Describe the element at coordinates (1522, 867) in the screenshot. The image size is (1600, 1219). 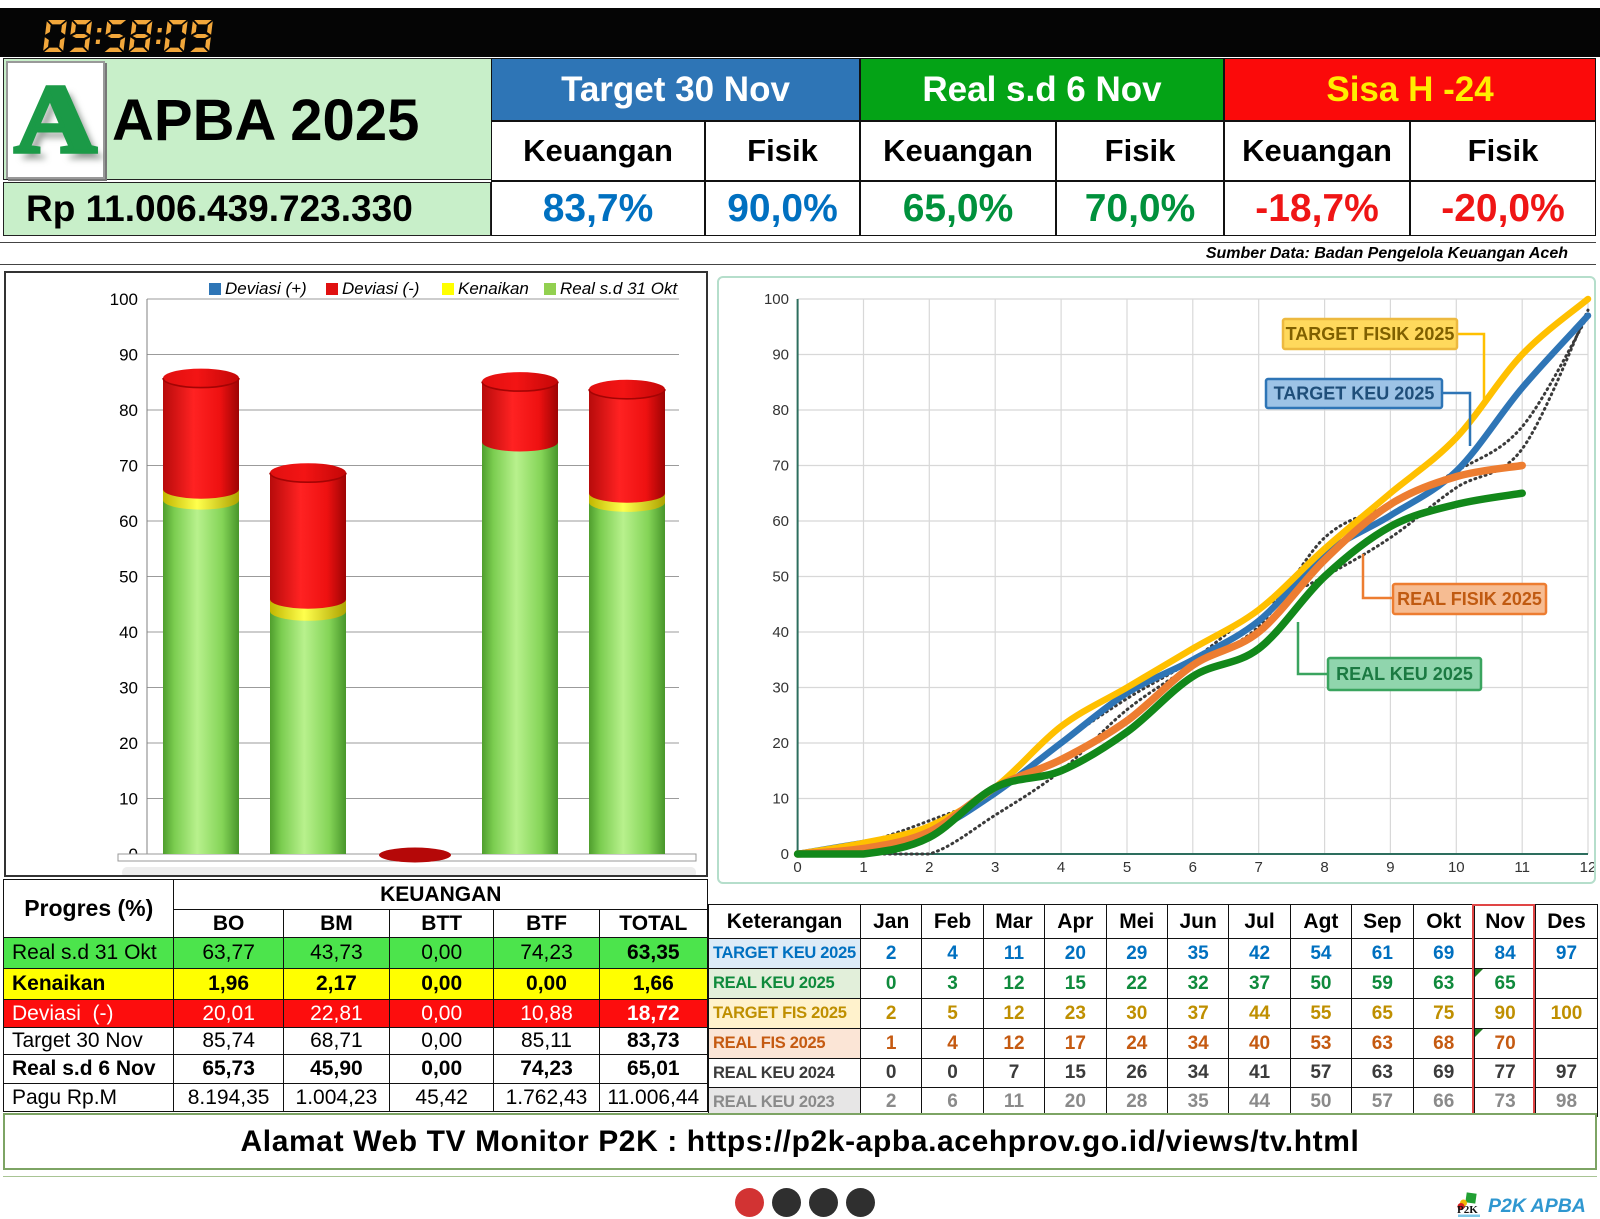
I see `svg-text: 11` at that location.